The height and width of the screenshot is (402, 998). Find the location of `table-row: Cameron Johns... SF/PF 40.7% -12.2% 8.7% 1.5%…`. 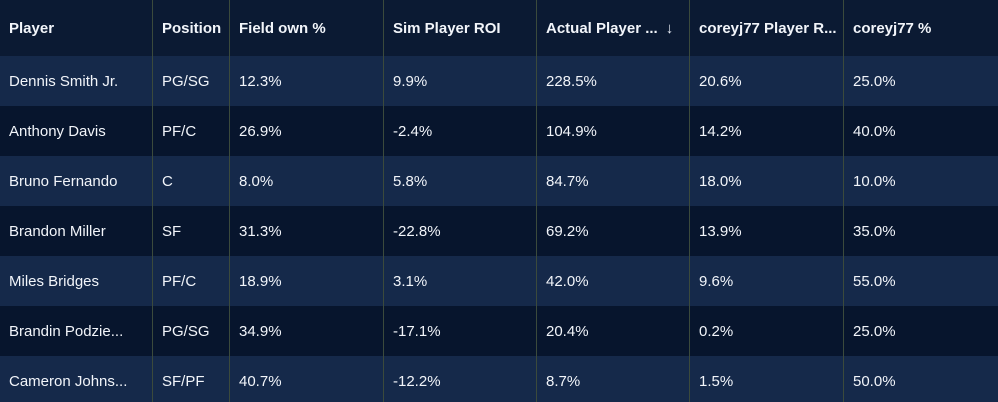

table-row: Cameron Johns... SF/PF 40.7% -12.2% 8.7% 1.5%… is located at coordinates (499, 379).